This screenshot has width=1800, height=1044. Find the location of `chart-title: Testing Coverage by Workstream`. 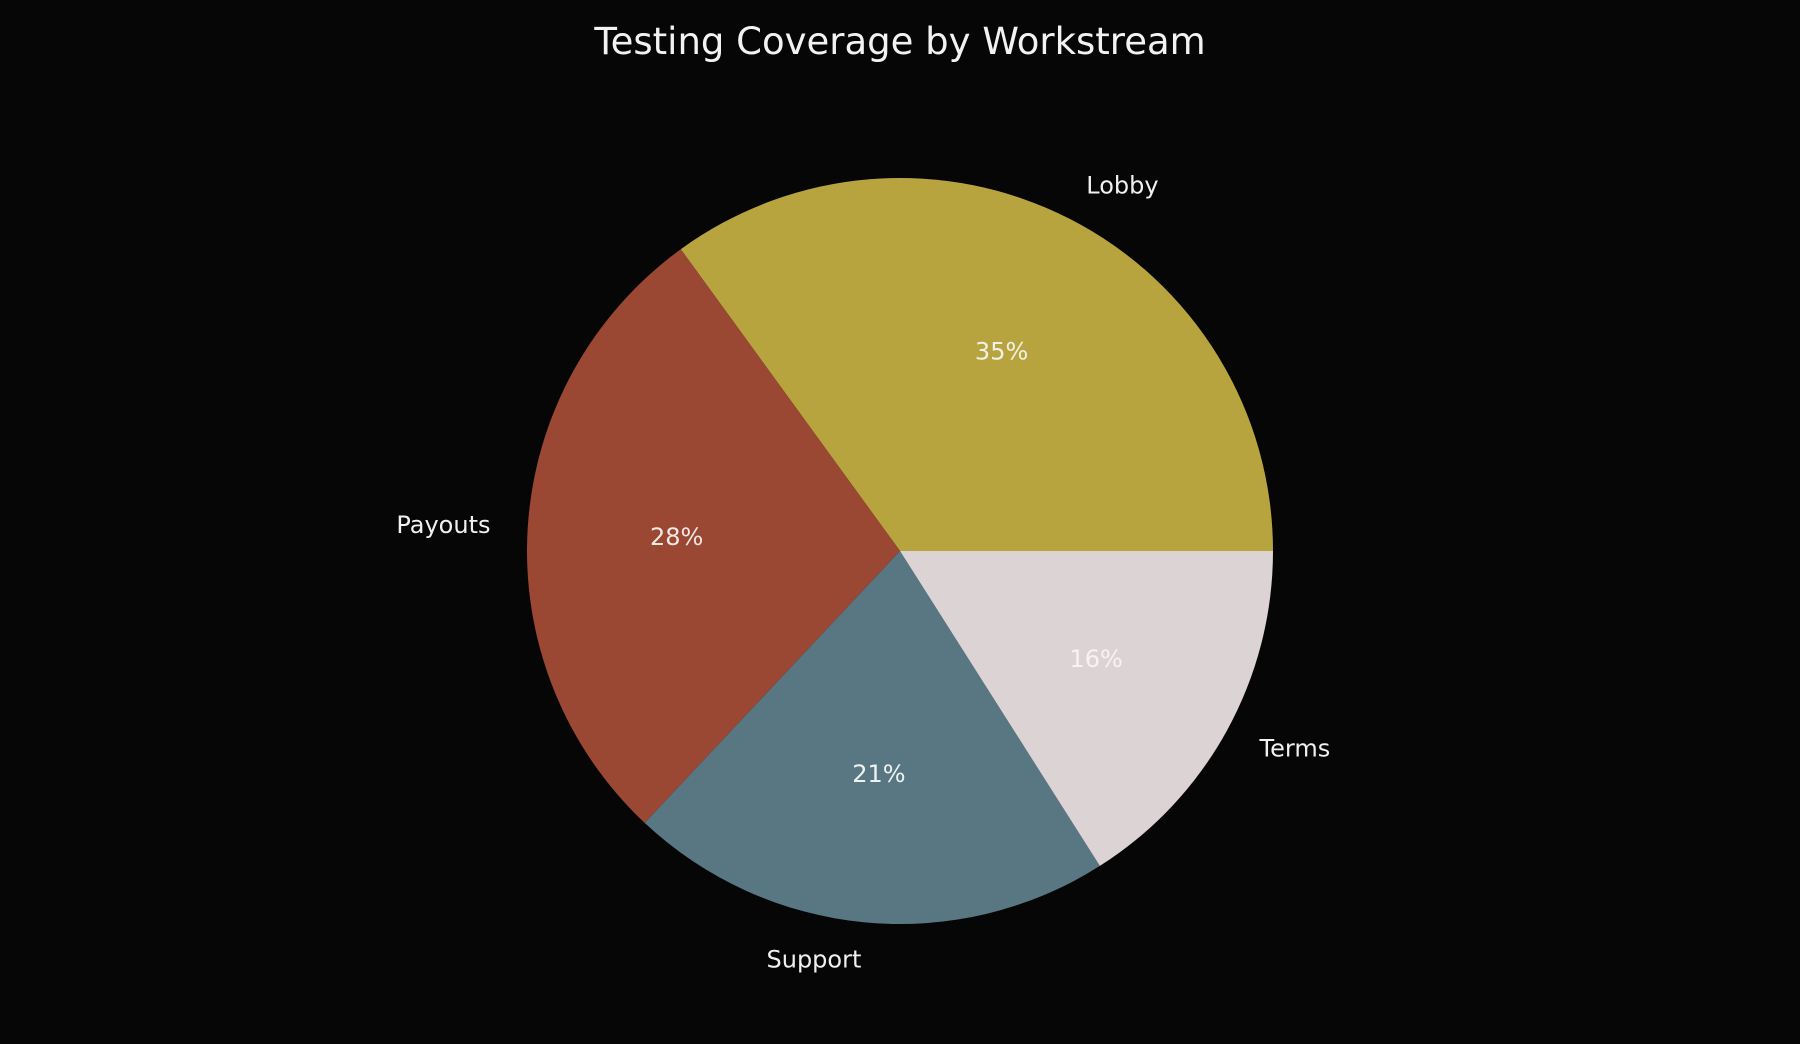

chart-title: Testing Coverage by Workstream is located at coordinates (899, 41).